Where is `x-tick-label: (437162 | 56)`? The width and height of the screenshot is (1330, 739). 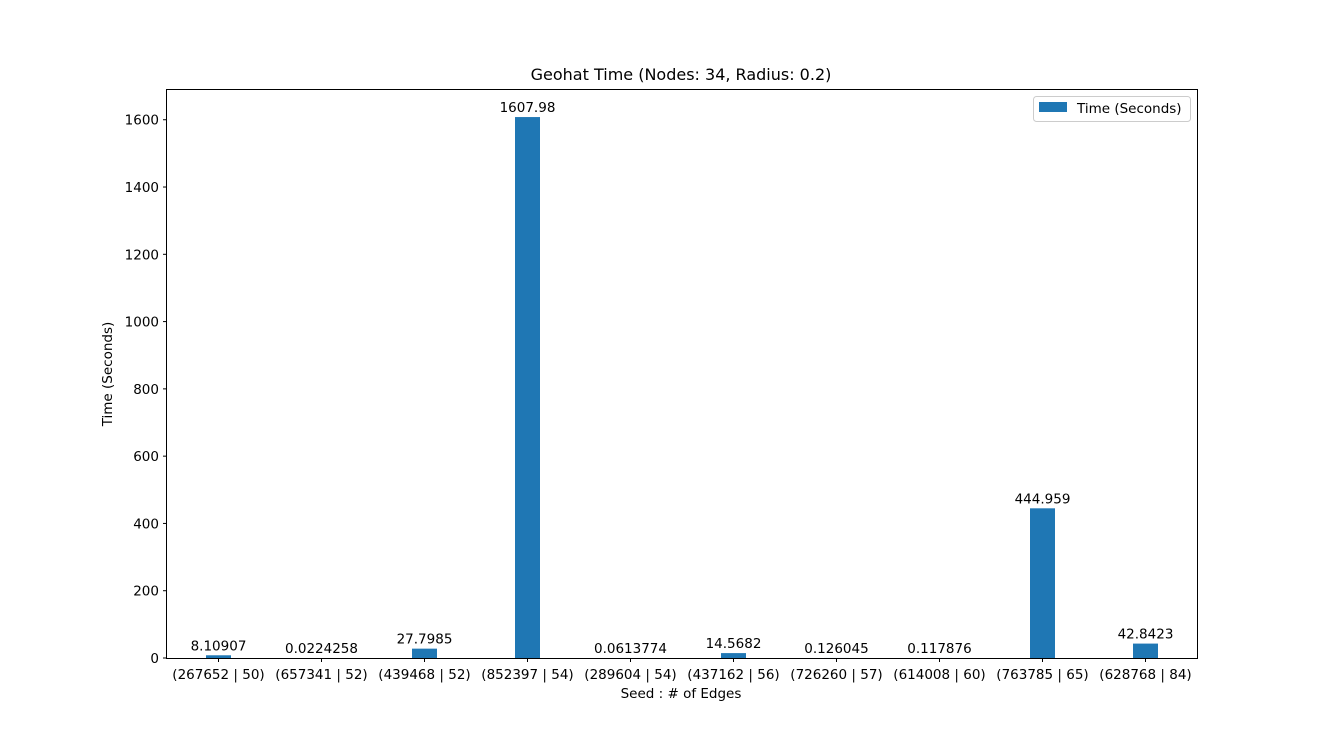
x-tick-label: (437162 | 56) is located at coordinates (733, 675).